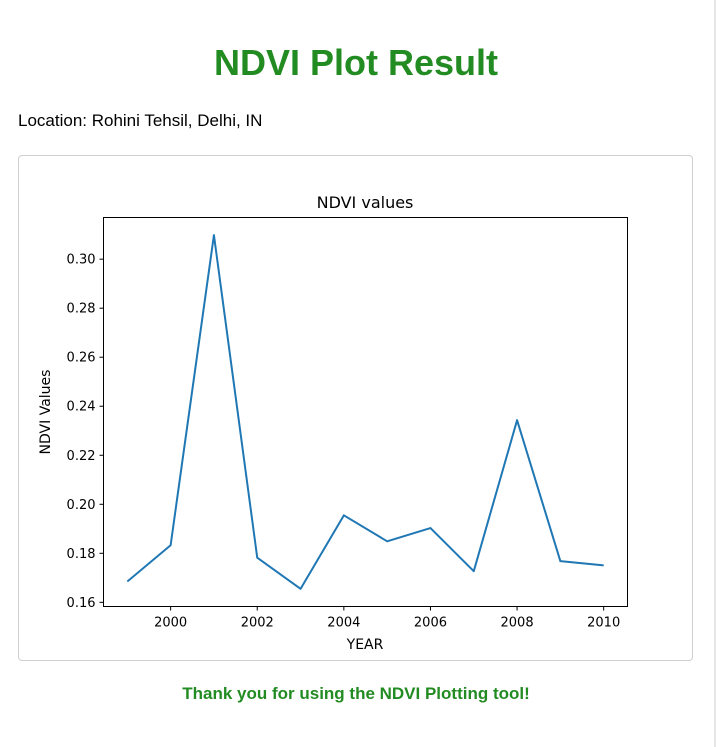 This screenshot has height=747, width=716. I want to click on y-tick-label: 0.30, so click(81, 260).